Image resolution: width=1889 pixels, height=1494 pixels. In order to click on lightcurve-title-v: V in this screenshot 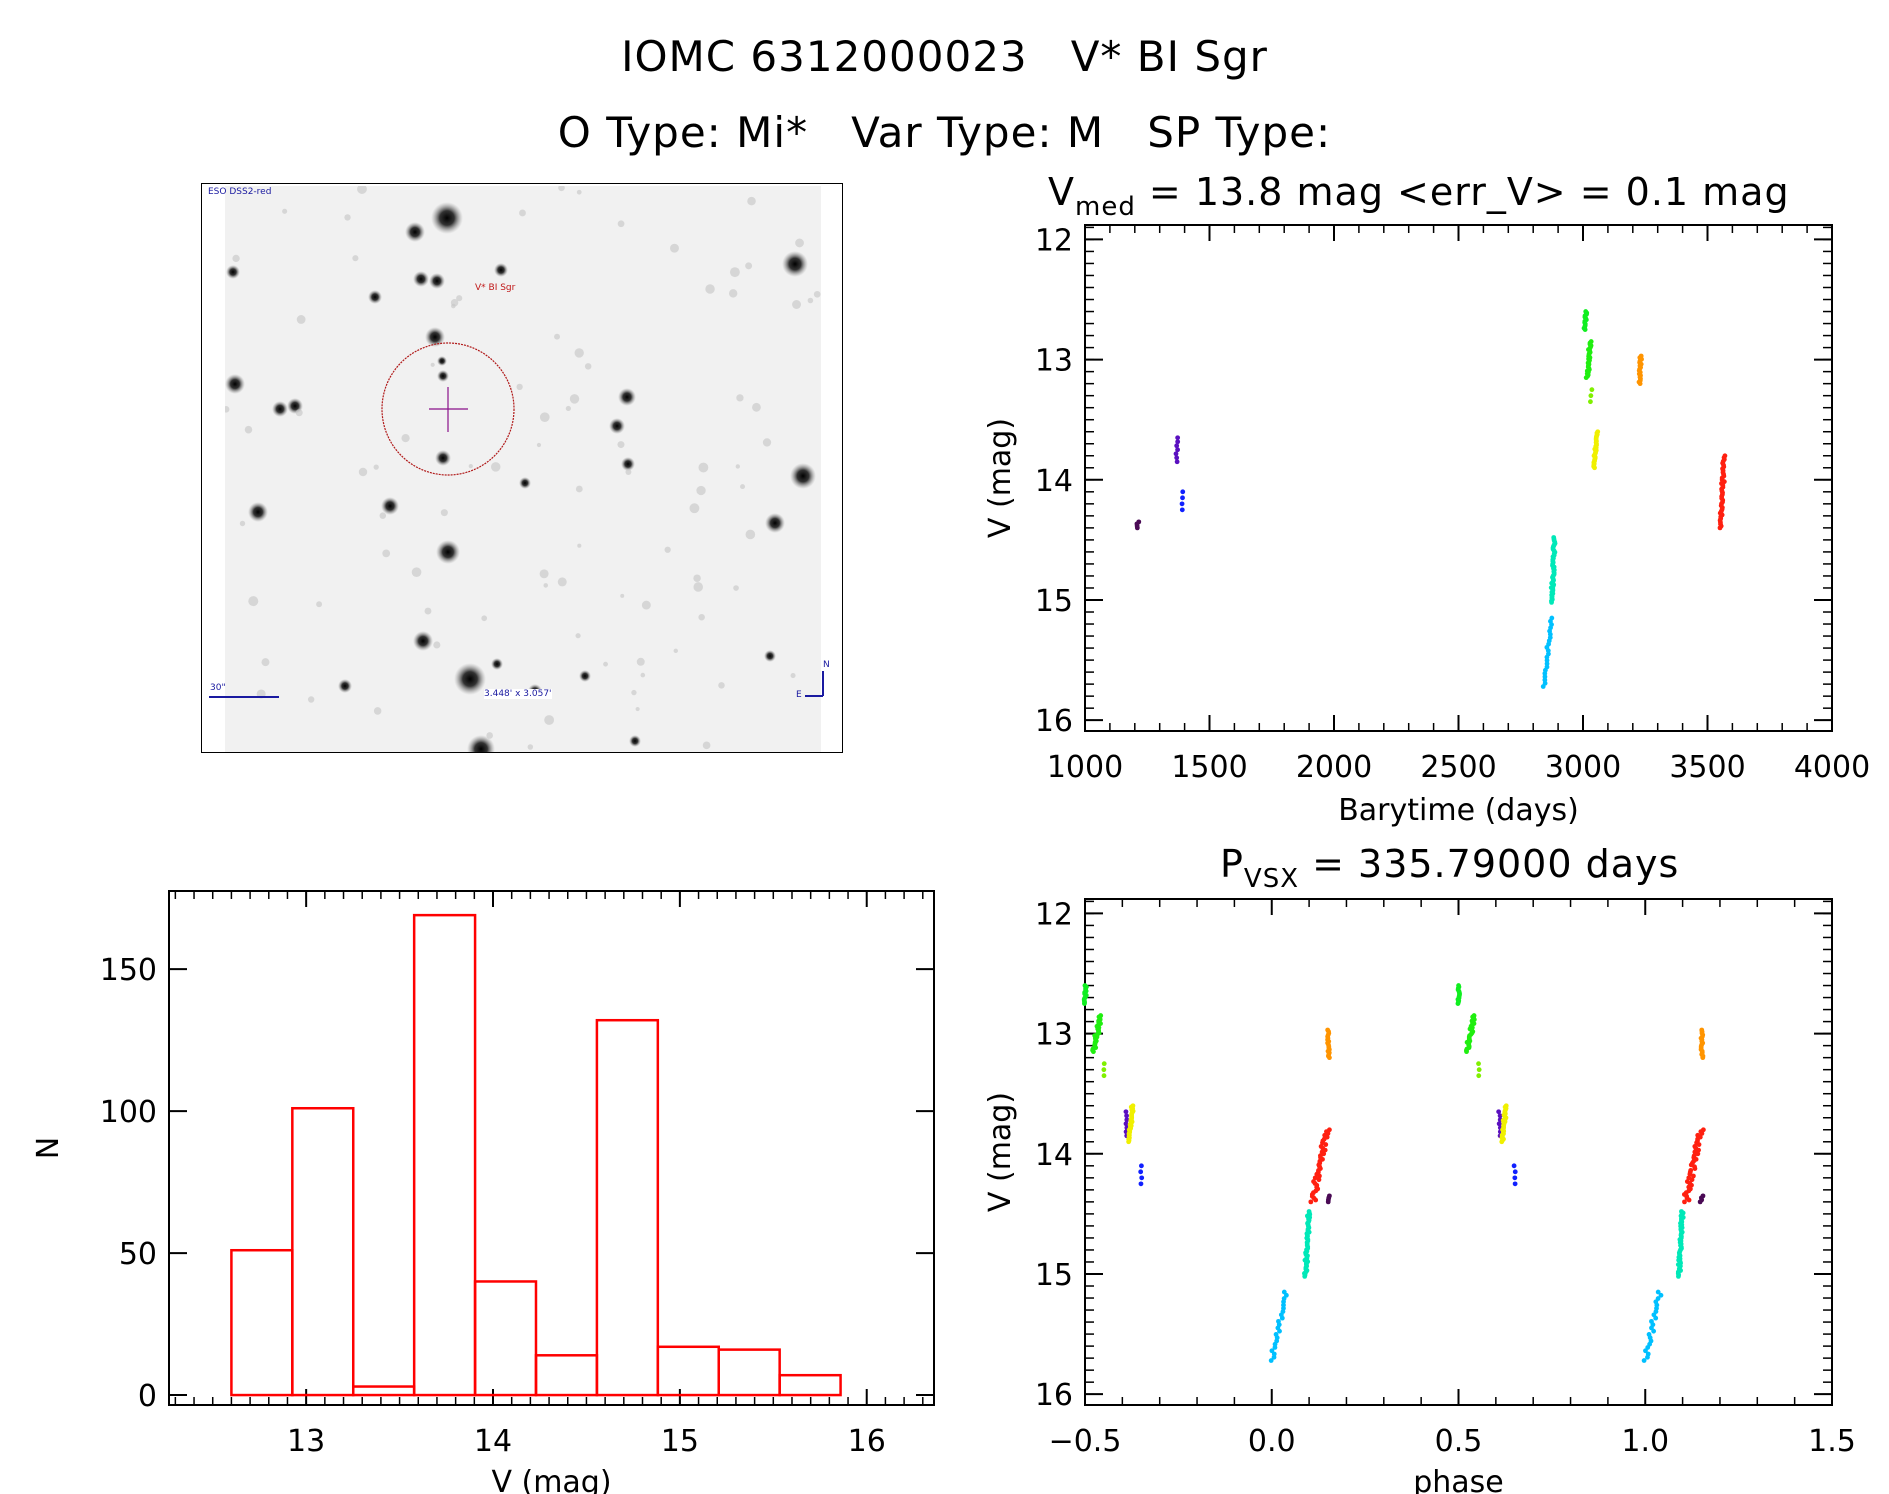, I will do `click(1061, 192)`.